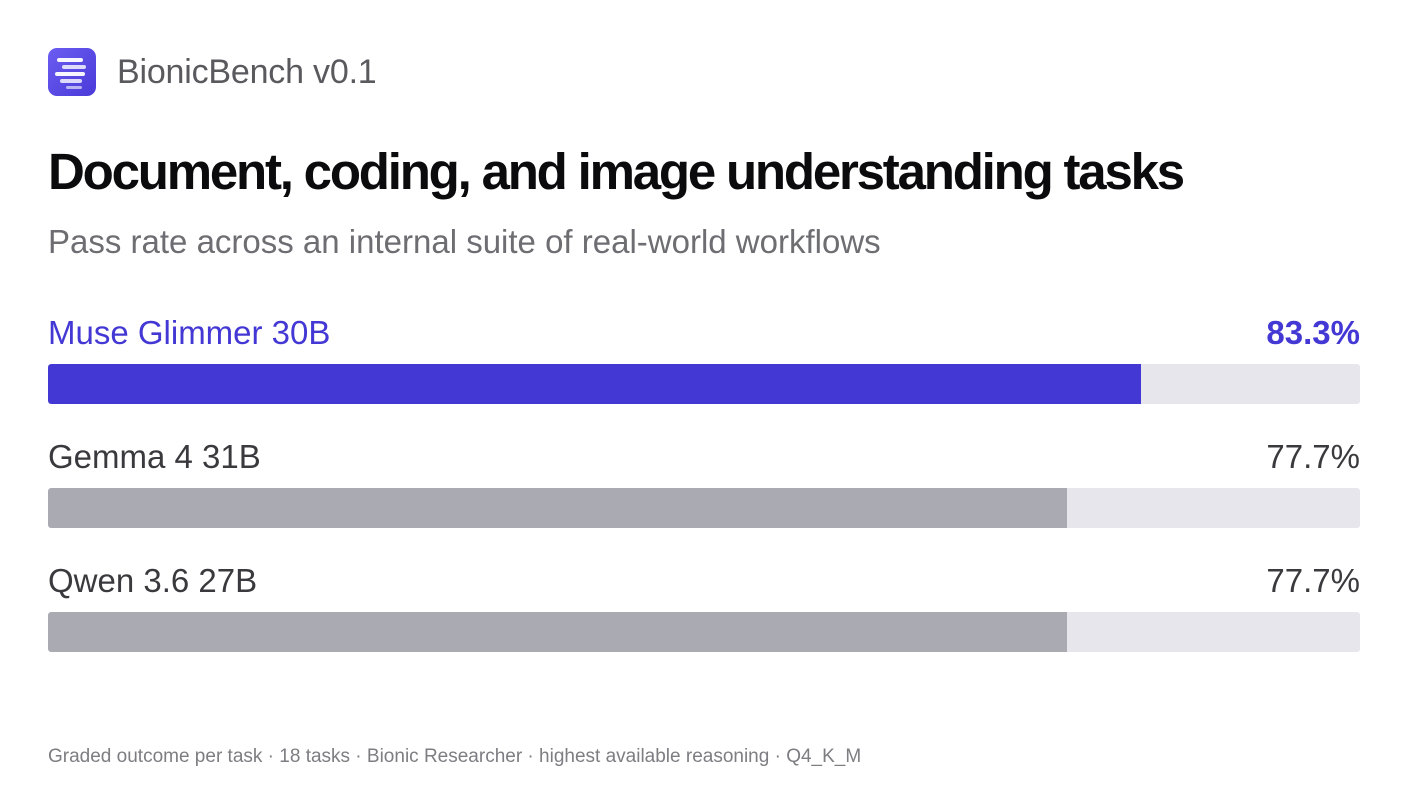 This screenshot has width=1408, height=800. Describe the element at coordinates (153, 580) in the screenshot. I see `category-label: Qwen 3.6 27B` at that location.